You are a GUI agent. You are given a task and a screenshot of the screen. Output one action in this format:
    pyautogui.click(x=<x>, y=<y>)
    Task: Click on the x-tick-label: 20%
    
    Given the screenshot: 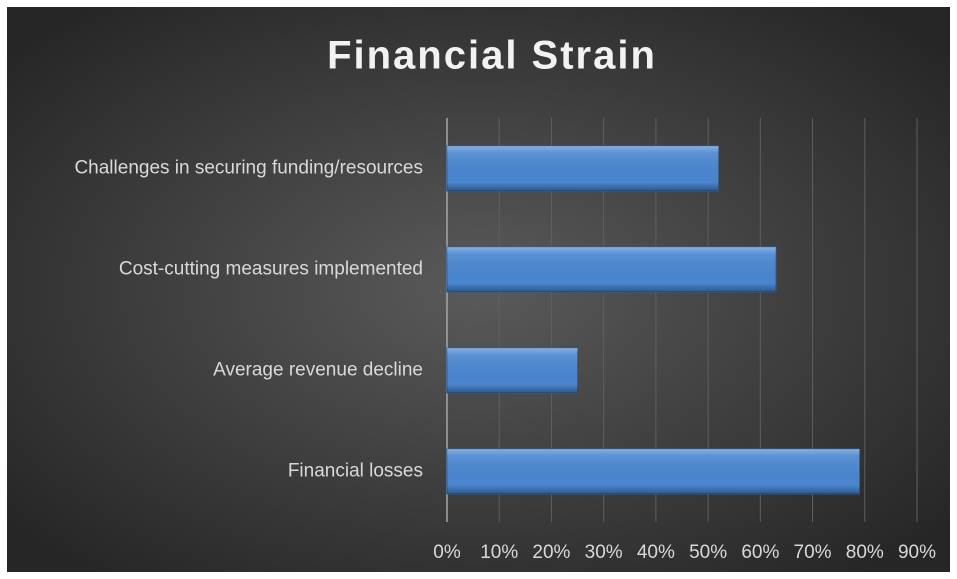 What is the action you would take?
    pyautogui.click(x=551, y=552)
    